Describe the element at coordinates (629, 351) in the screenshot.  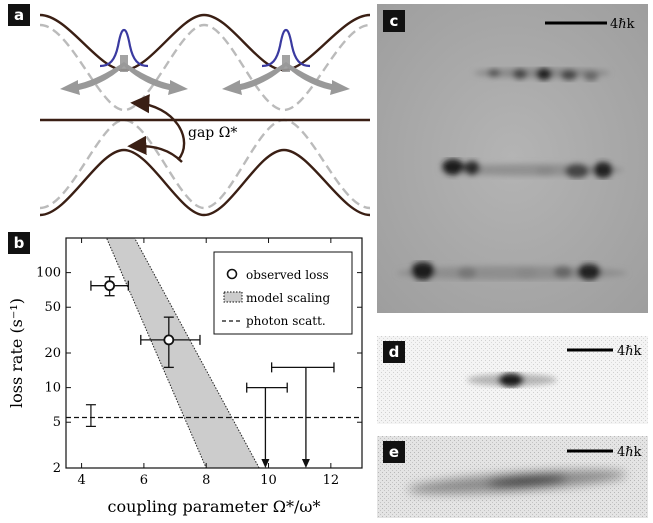
I see `scale-label-d: 4ℏk` at that location.